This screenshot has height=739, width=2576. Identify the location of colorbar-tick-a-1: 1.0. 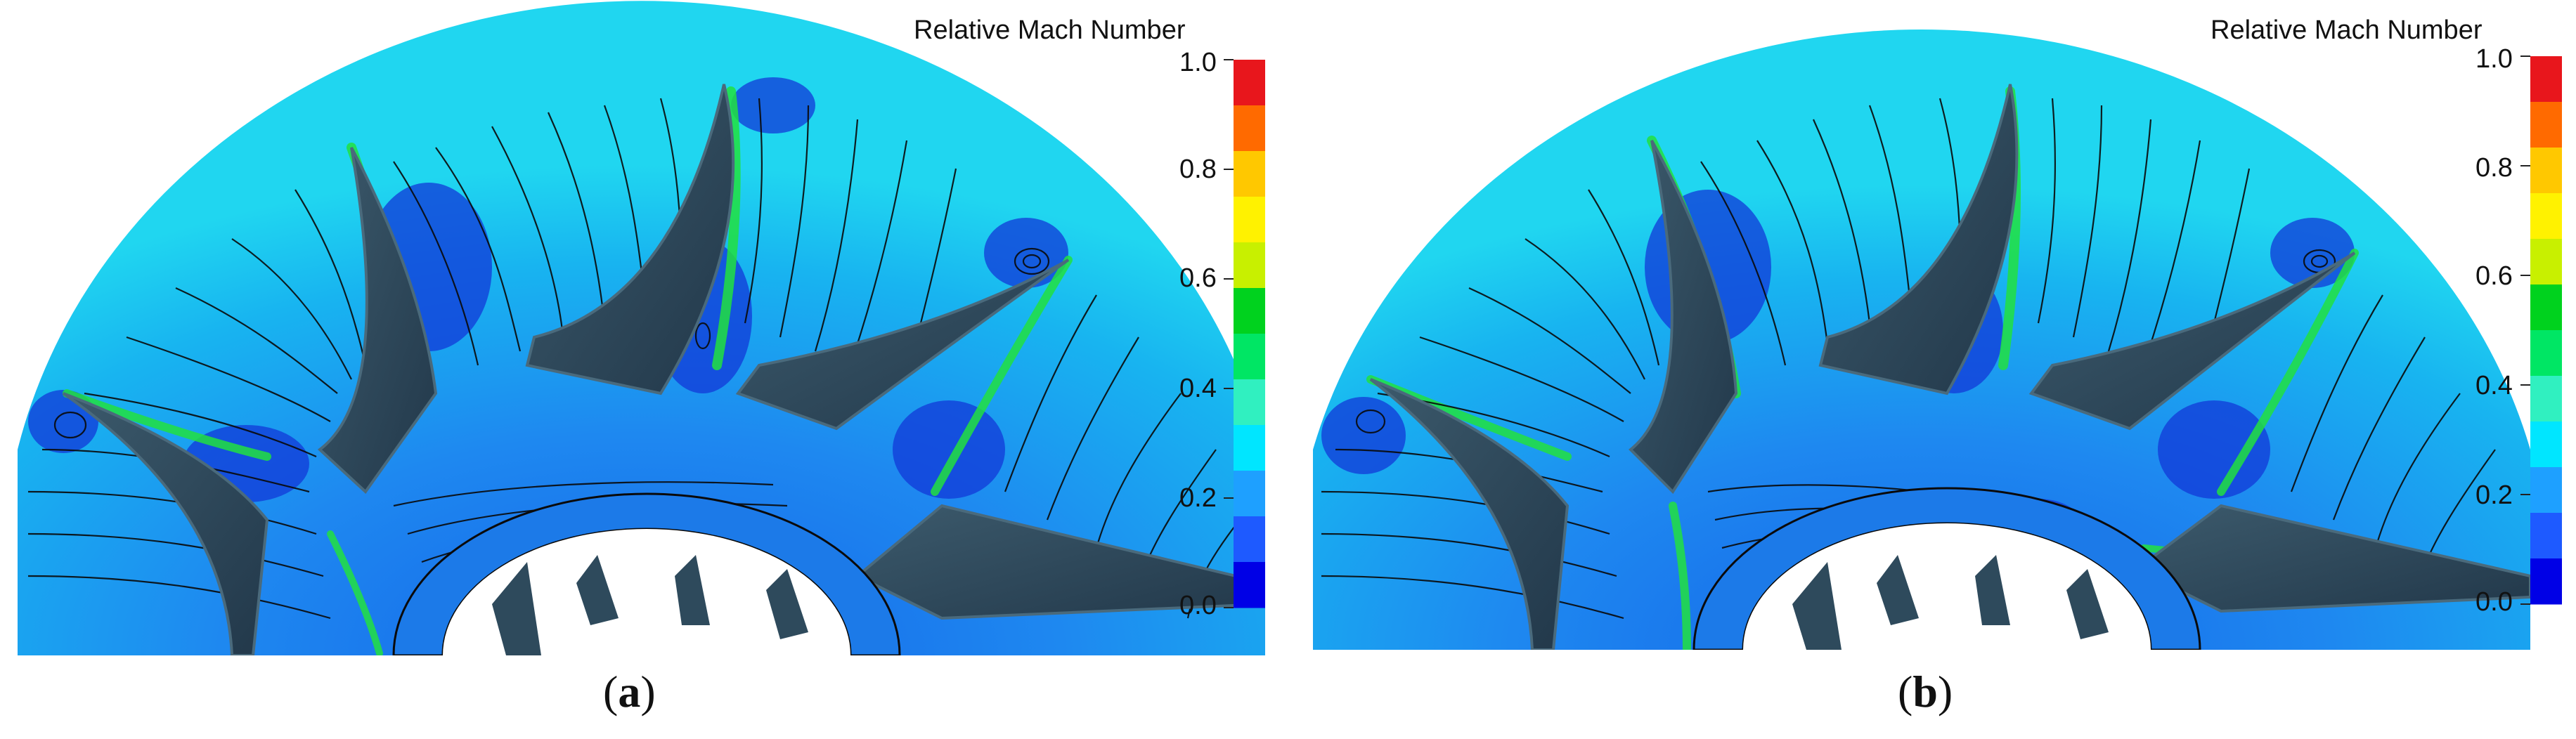
(1198, 62).